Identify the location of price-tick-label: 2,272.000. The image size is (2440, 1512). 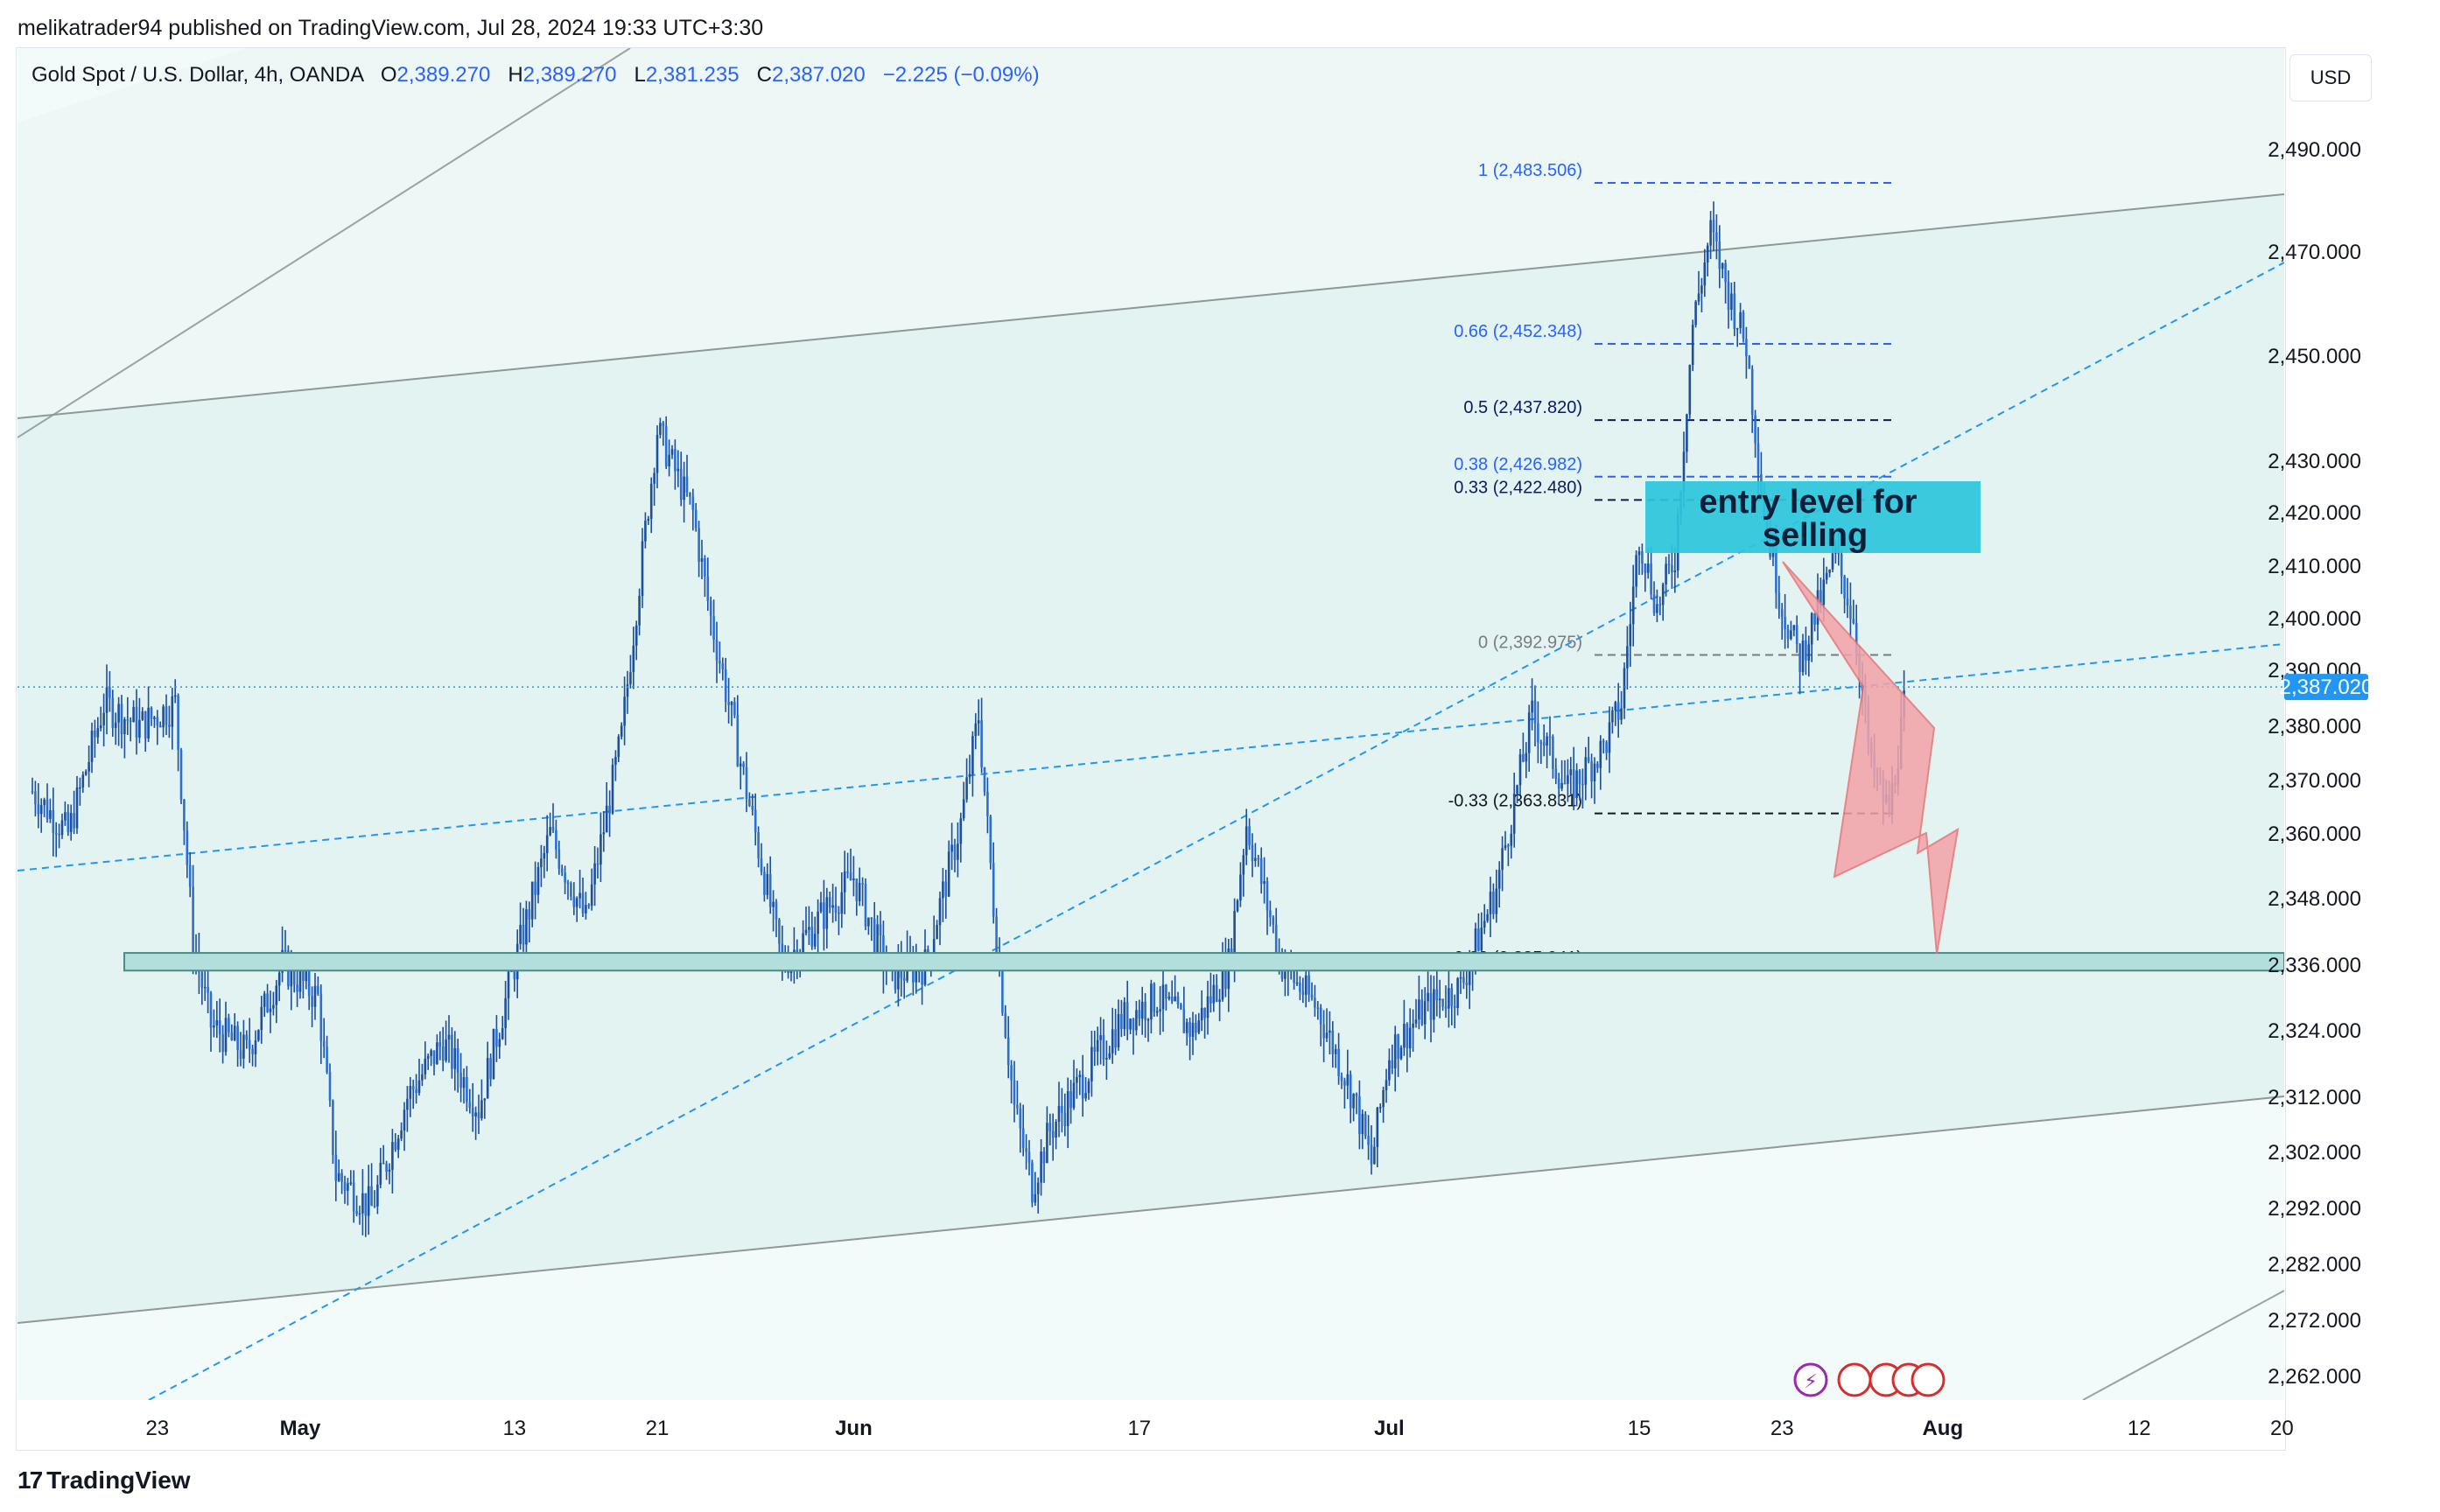
(2314, 1321).